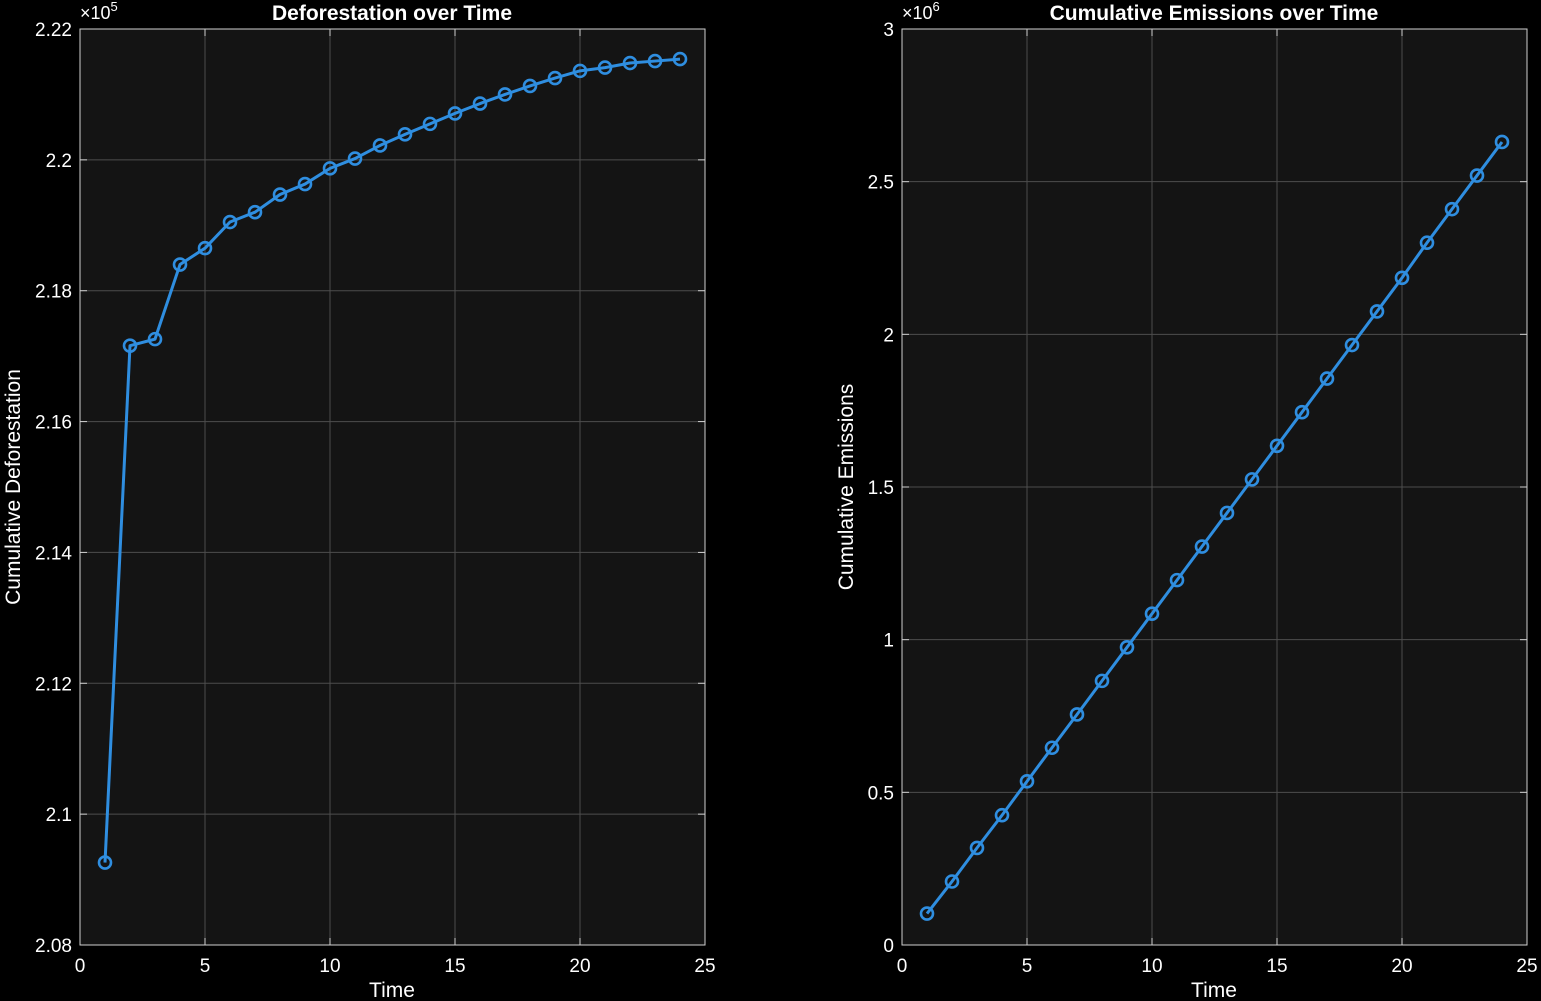 Image resolution: width=1541 pixels, height=1001 pixels. What do you see at coordinates (881, 793) in the screenshot?
I see `y-tick-label: 0.5` at bounding box center [881, 793].